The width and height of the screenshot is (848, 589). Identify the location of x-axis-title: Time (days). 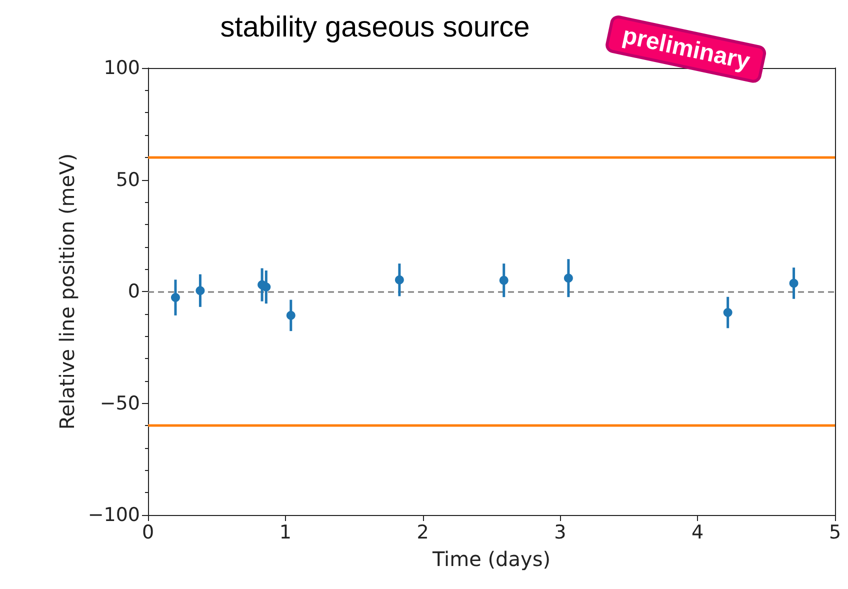
(491, 559).